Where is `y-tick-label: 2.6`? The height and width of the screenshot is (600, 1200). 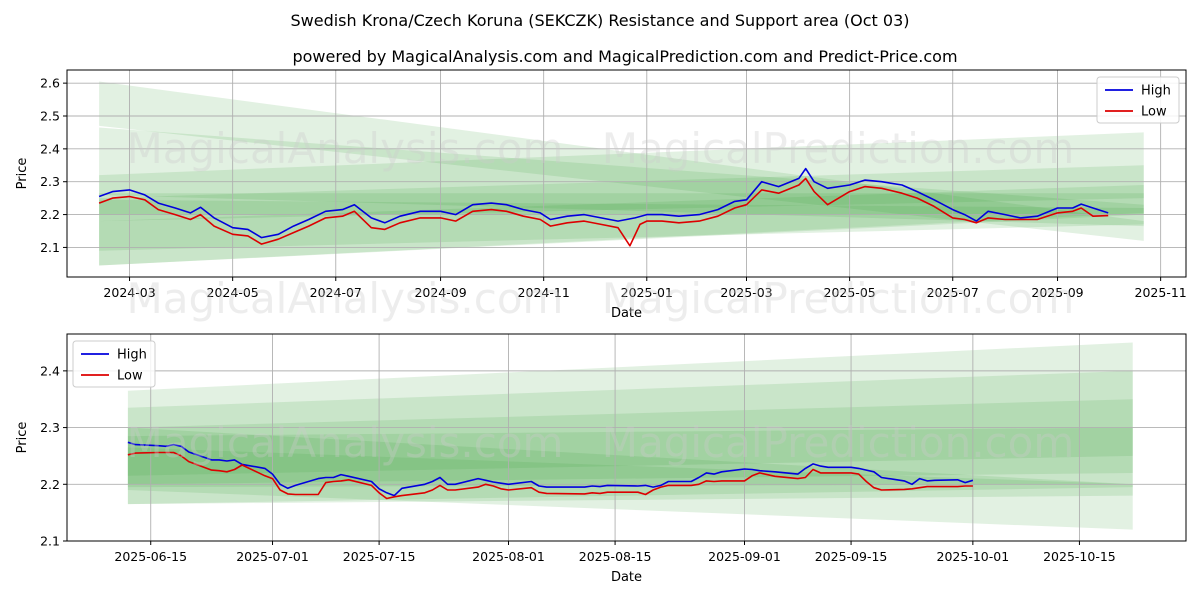 y-tick-label: 2.6 is located at coordinates (50, 83).